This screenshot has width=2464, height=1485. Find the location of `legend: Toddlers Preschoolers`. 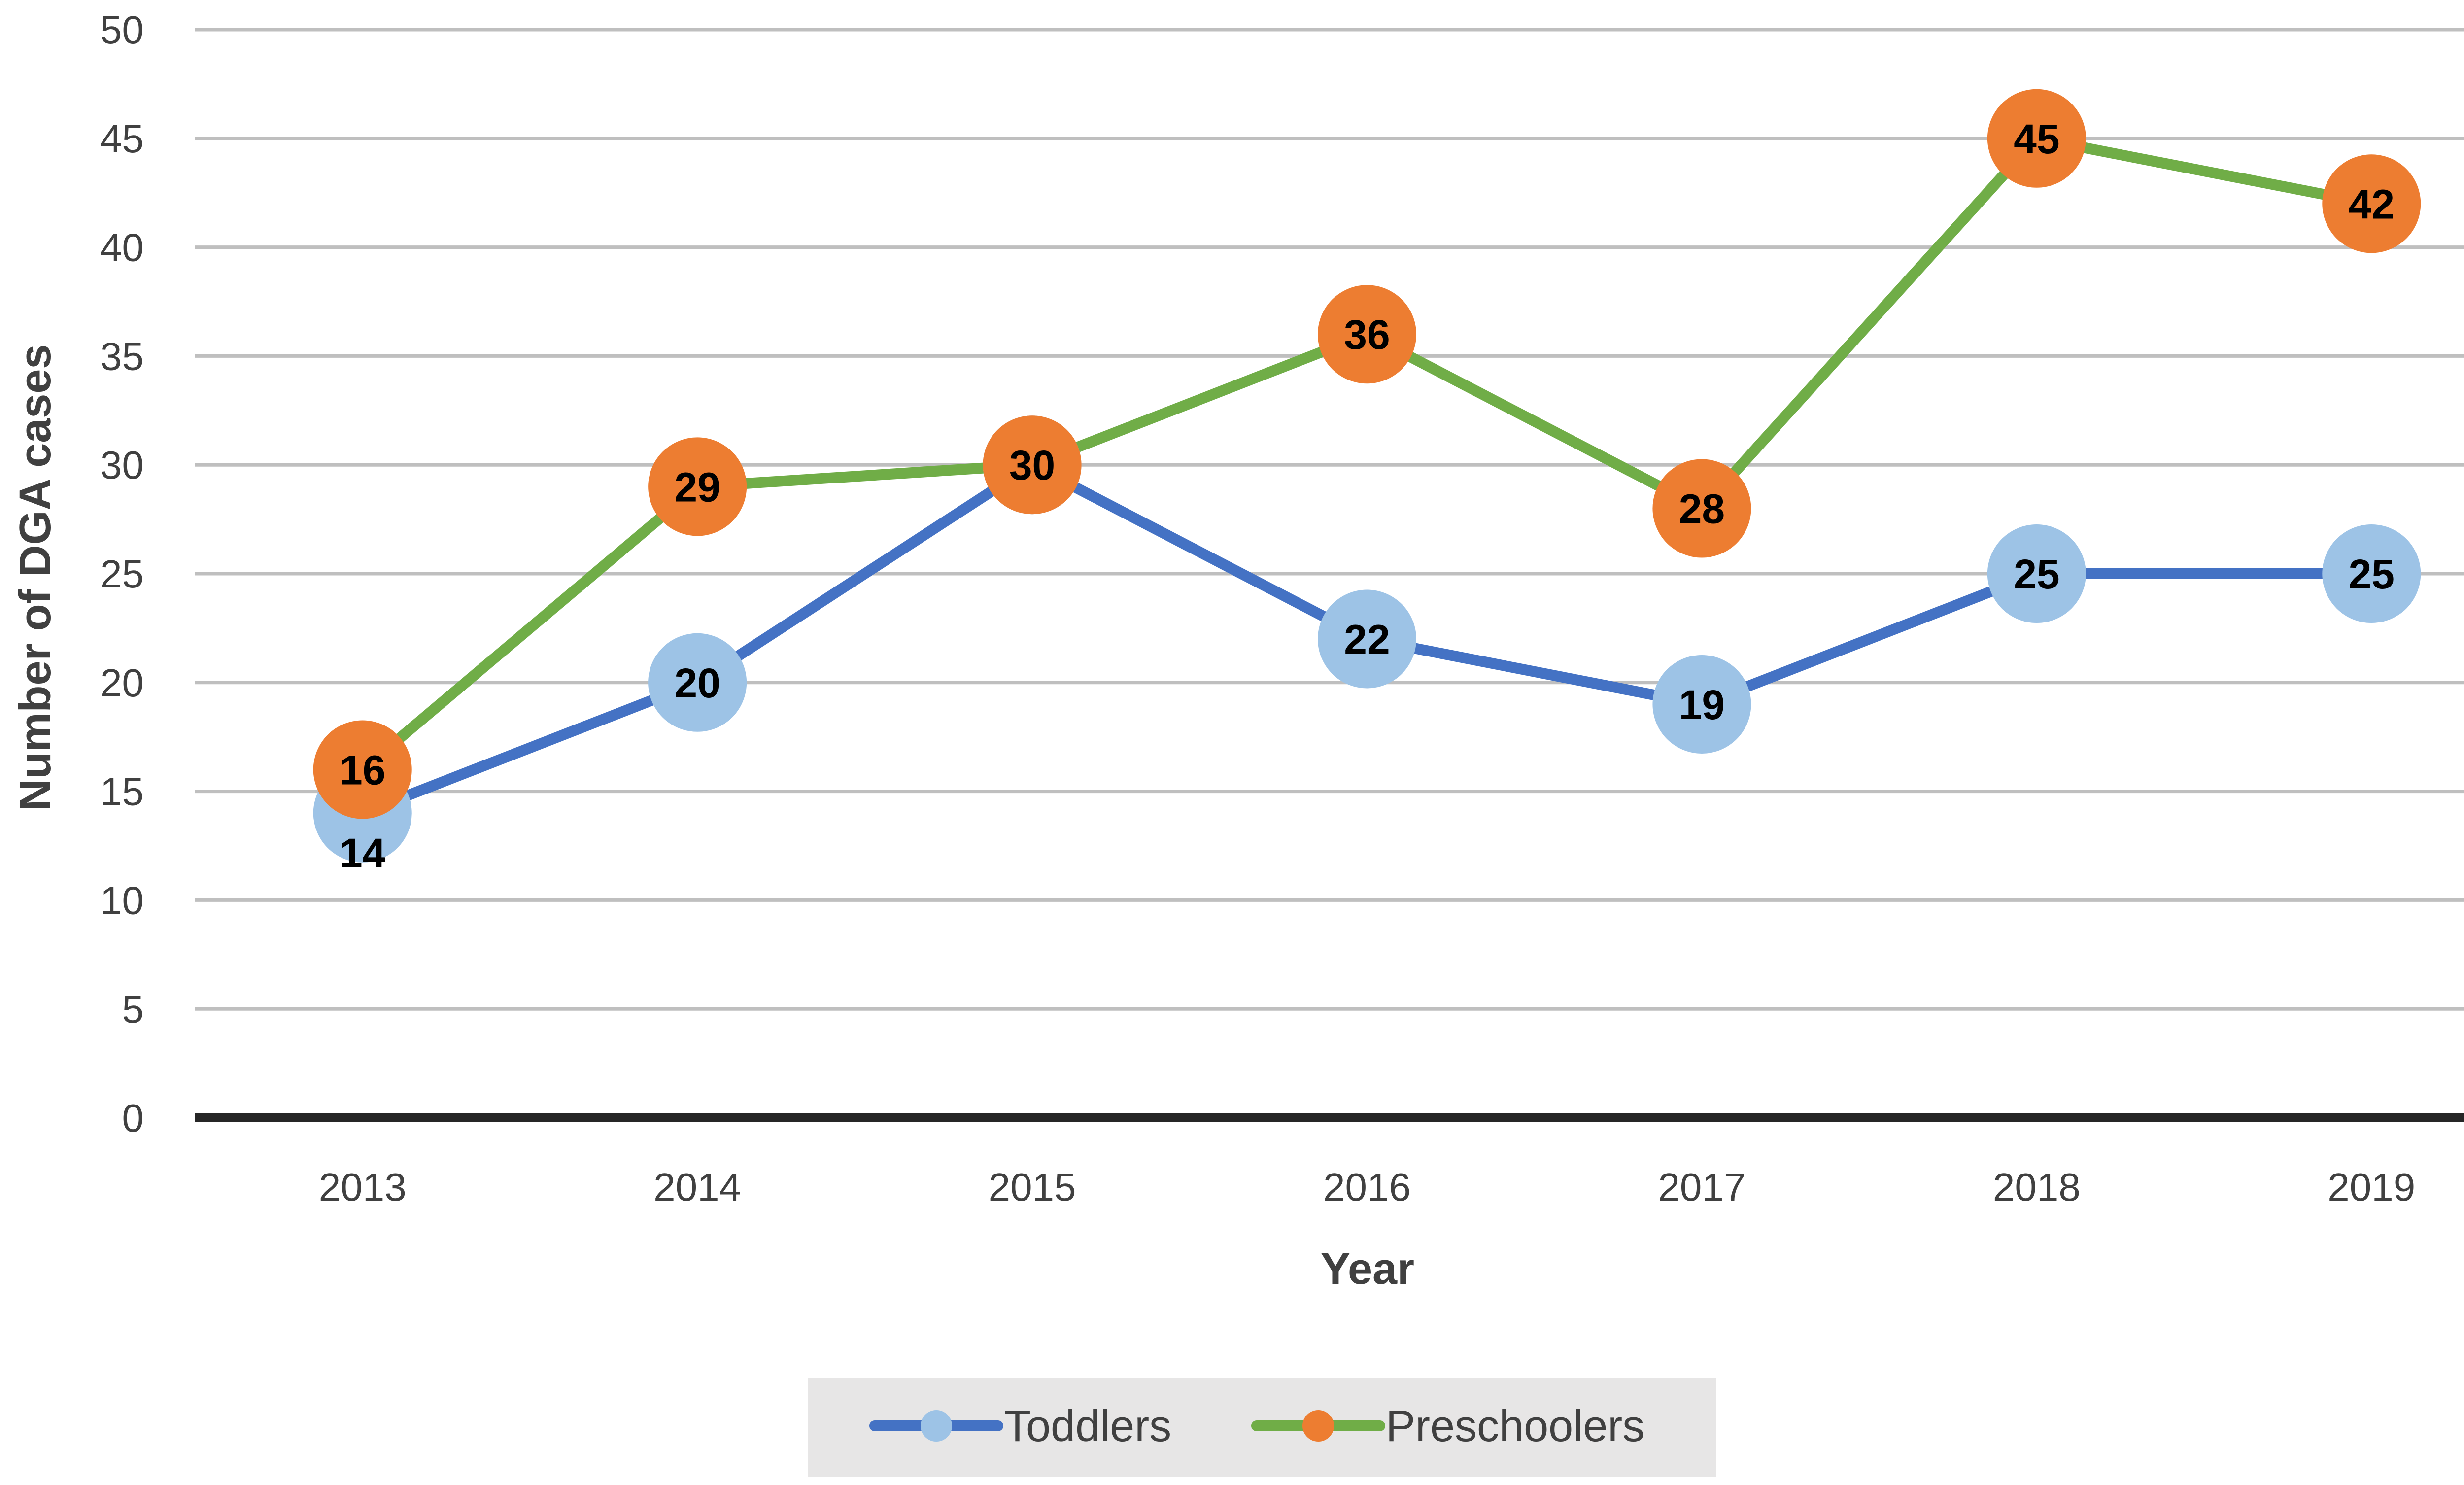

legend: Toddlers Preschoolers is located at coordinates (1262, 1428).